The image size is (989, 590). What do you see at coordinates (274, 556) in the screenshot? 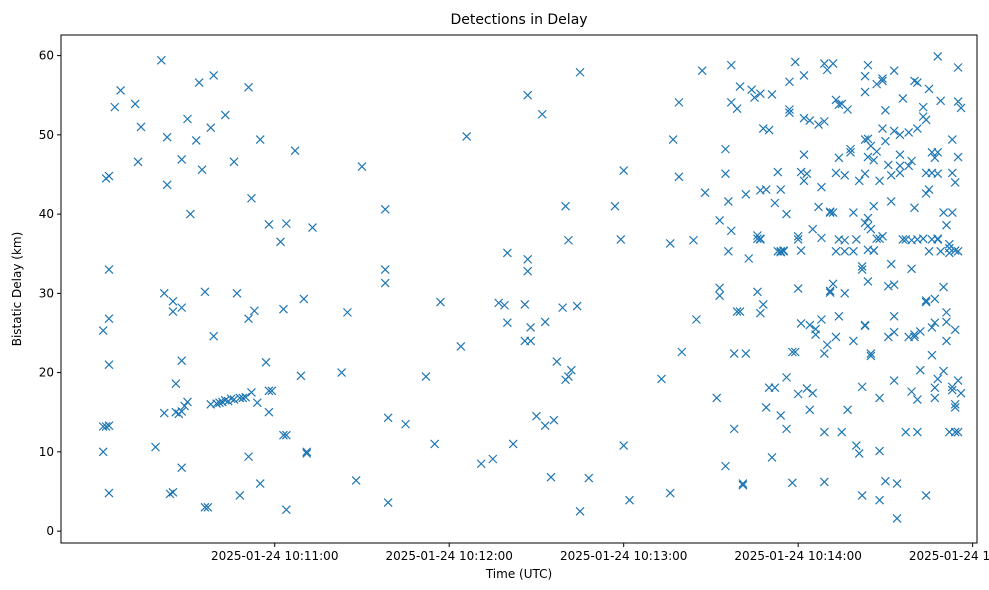
I see `x-tick-label: 2025-01-24 10:11:00` at bounding box center [274, 556].